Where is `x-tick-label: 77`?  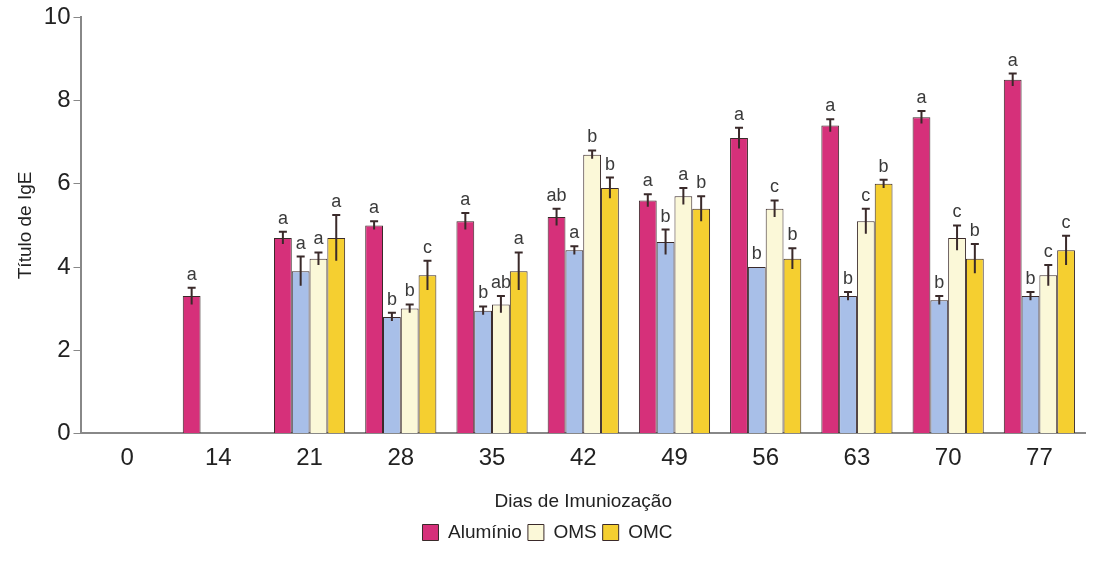
x-tick-label: 77 is located at coordinates (1039, 457).